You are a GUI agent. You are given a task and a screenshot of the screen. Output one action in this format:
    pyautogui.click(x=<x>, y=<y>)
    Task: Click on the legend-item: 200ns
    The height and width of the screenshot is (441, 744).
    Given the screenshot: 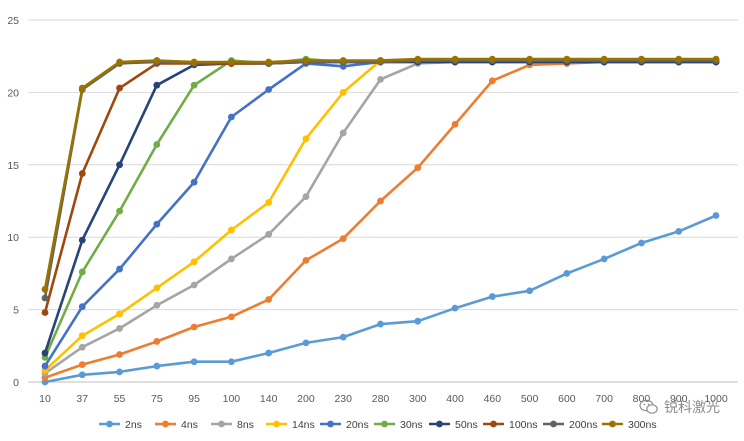 What is the action you would take?
    pyautogui.click(x=570, y=425)
    